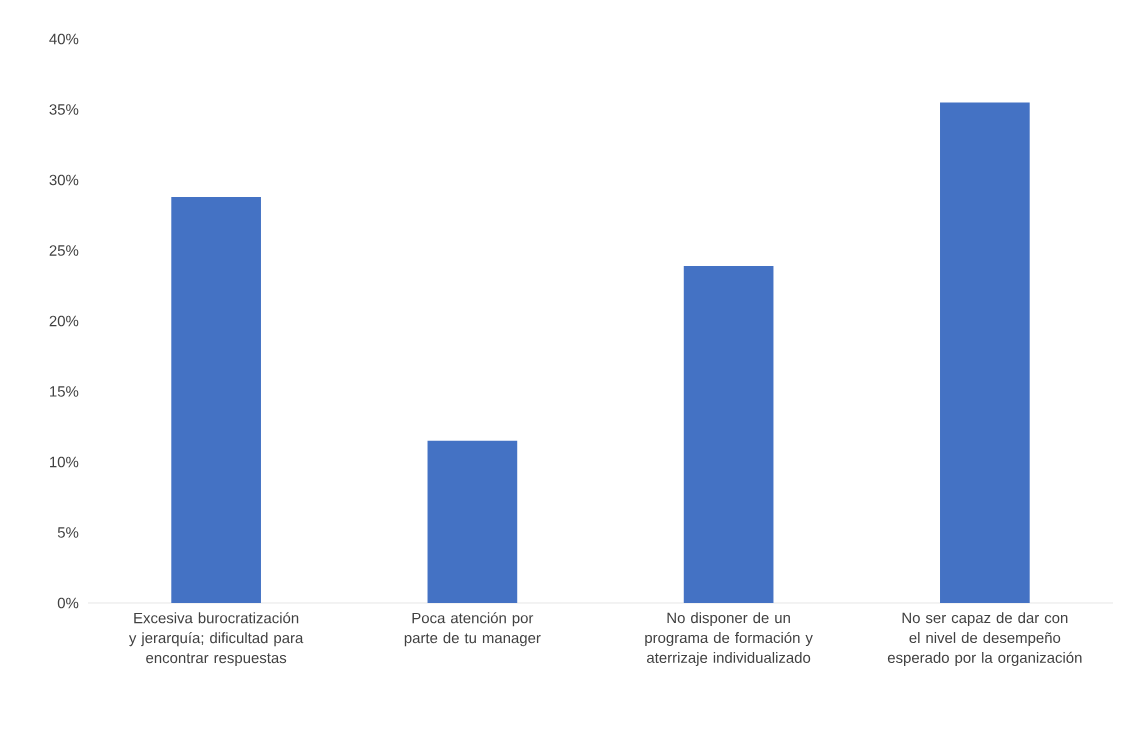 This screenshot has width=1131, height=747. What do you see at coordinates (64, 462) in the screenshot?
I see `y-tick-label: 10%` at bounding box center [64, 462].